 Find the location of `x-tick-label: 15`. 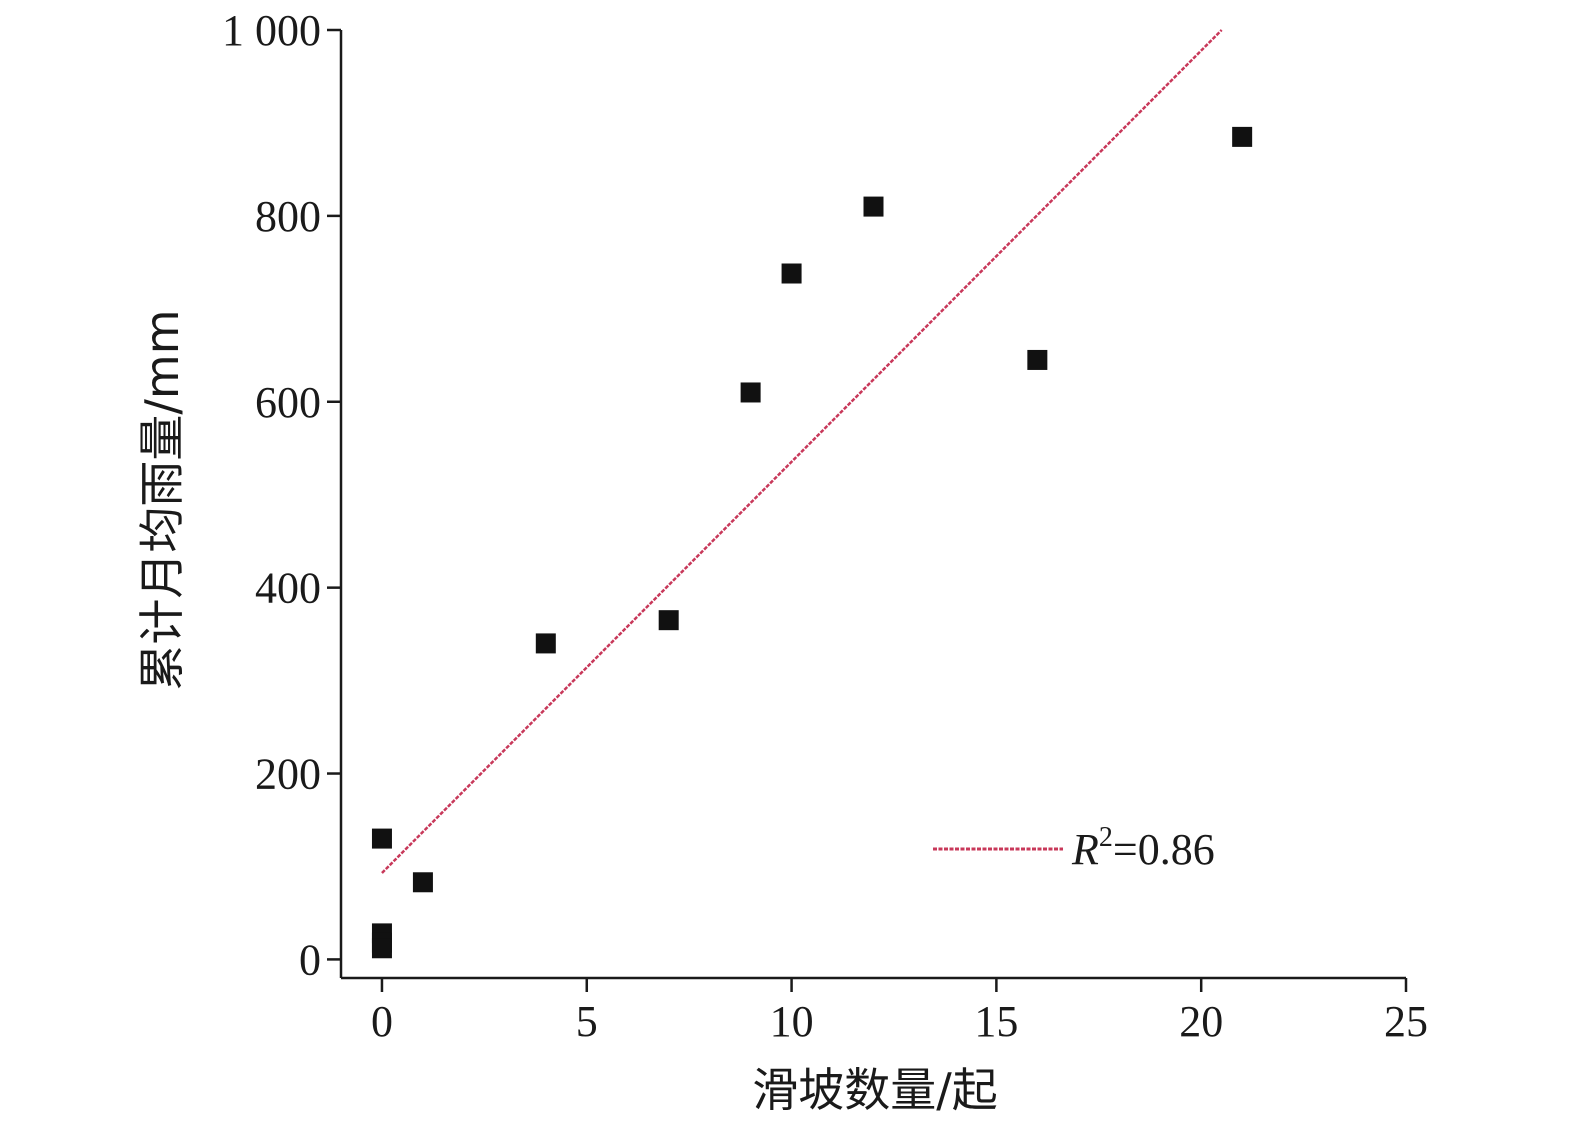

x-tick-label: 15 is located at coordinates (996, 1021).